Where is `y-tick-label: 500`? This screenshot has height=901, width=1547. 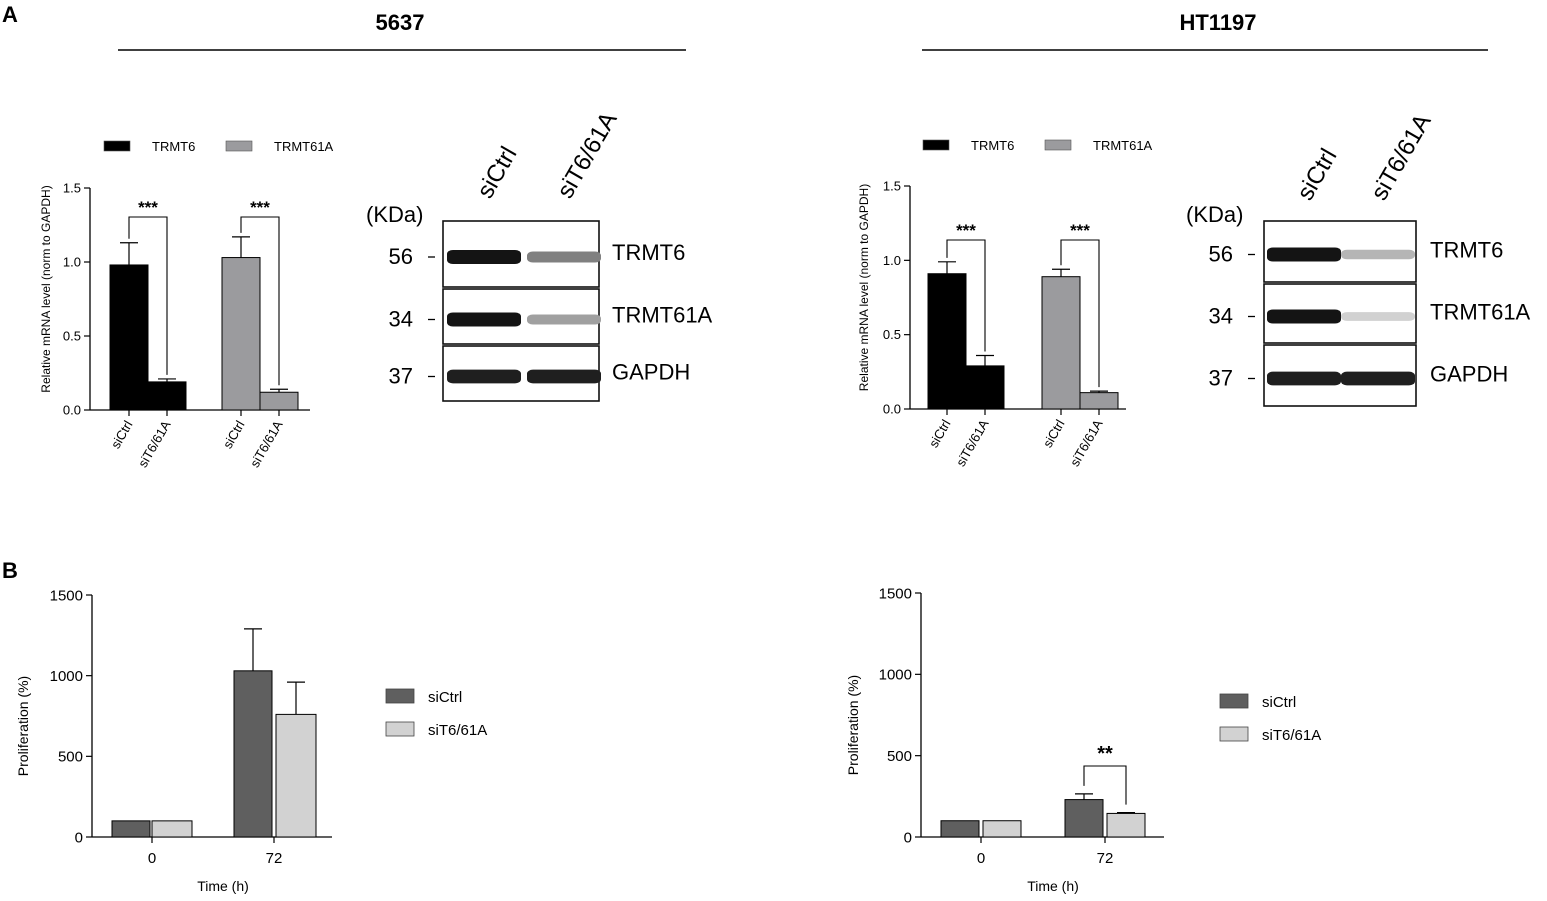
y-tick-label: 500 is located at coordinates (899, 756).